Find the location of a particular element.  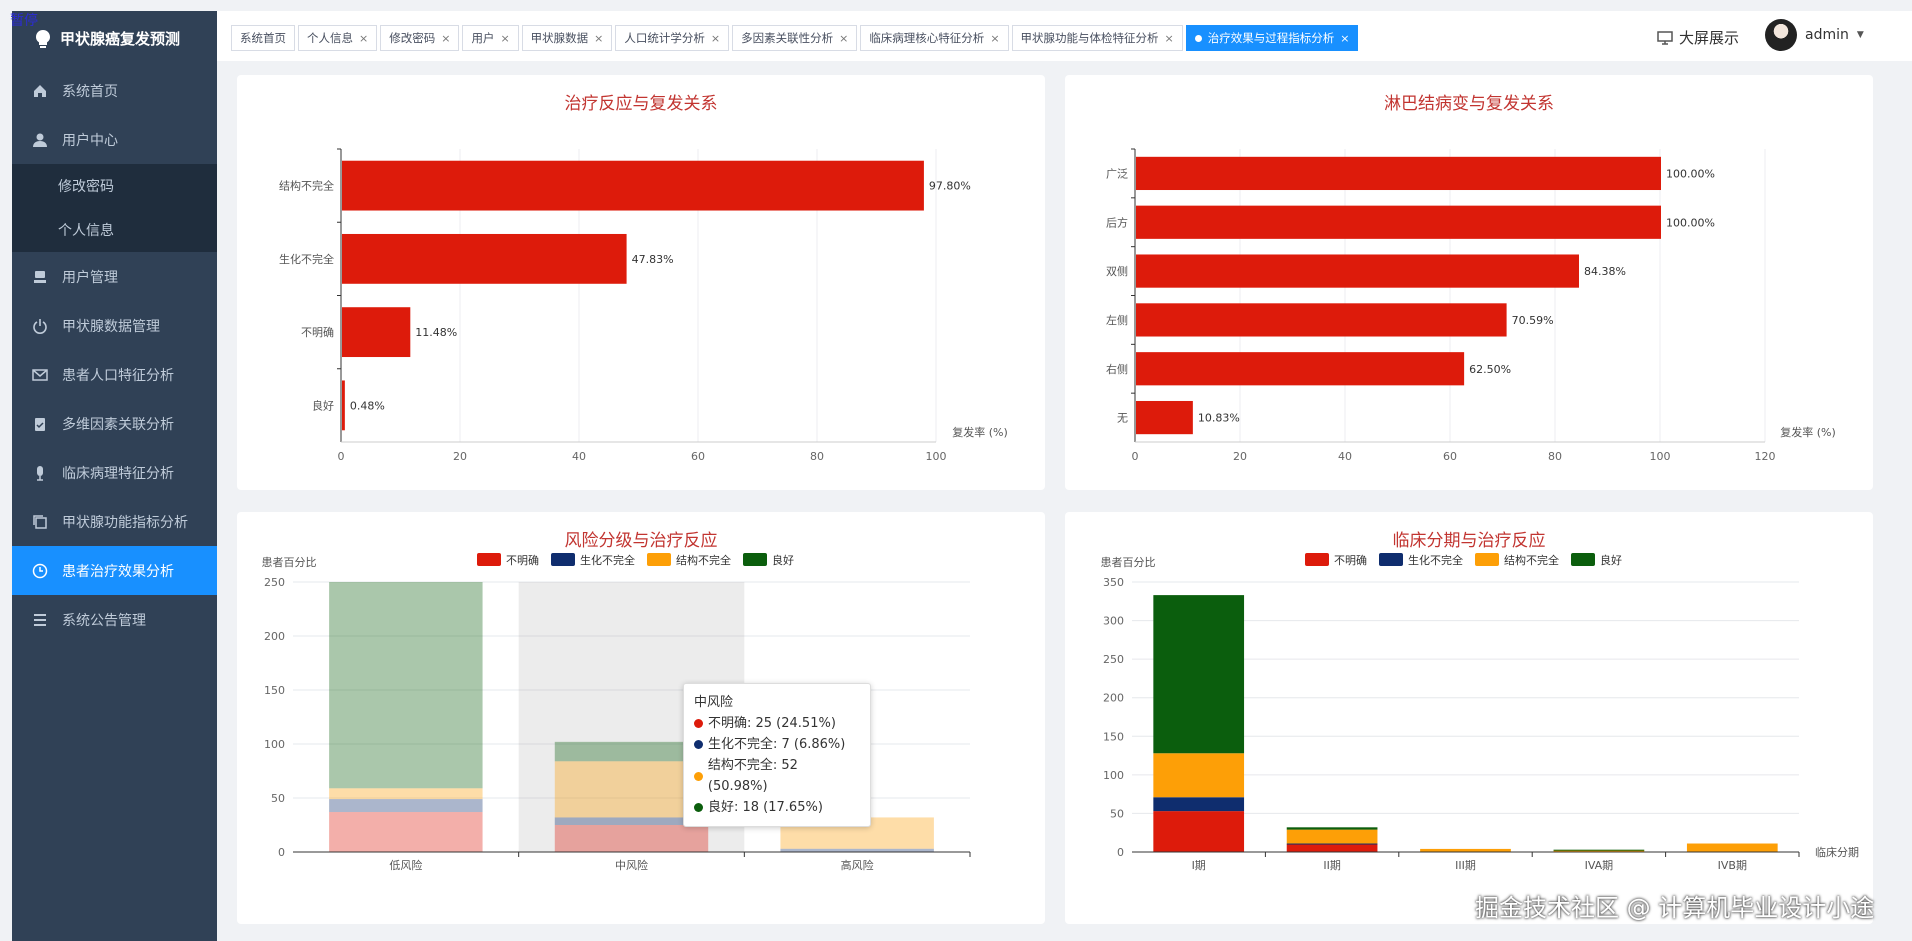

x-tick-label: 低风险 is located at coordinates (405, 865).